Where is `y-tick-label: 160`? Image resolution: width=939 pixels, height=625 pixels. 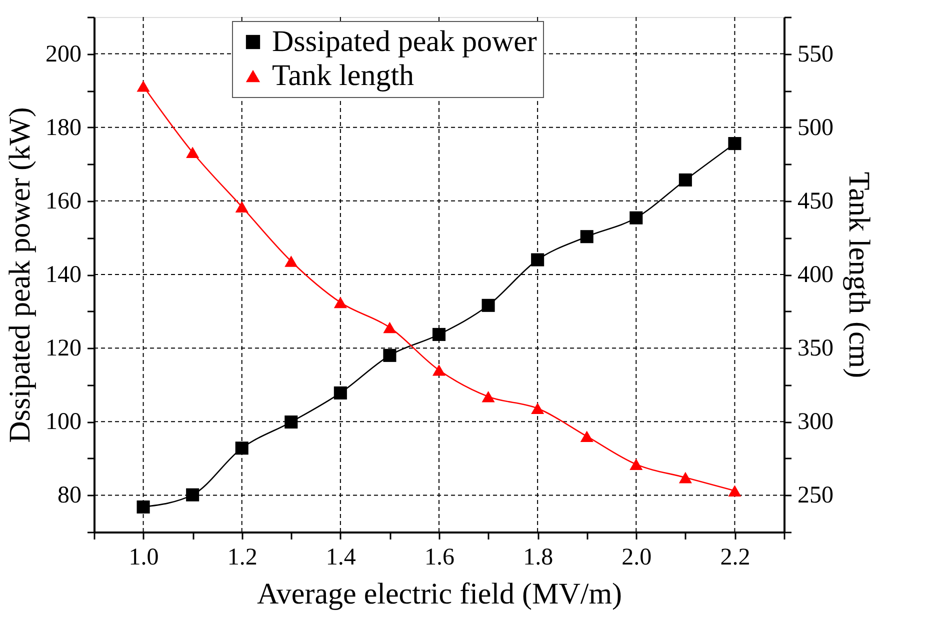
y-tick-label: 160 is located at coordinates (64, 201).